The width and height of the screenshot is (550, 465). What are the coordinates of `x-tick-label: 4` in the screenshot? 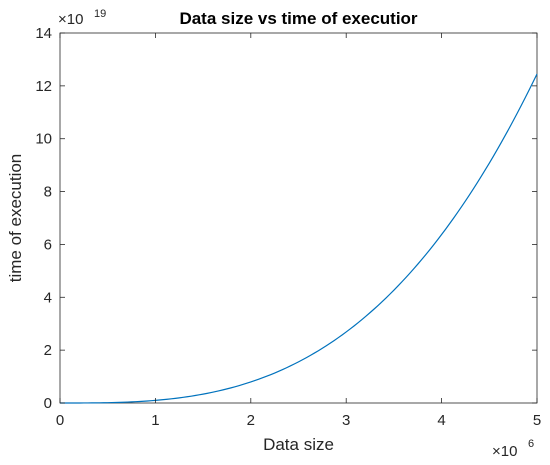 It's located at (441, 420).